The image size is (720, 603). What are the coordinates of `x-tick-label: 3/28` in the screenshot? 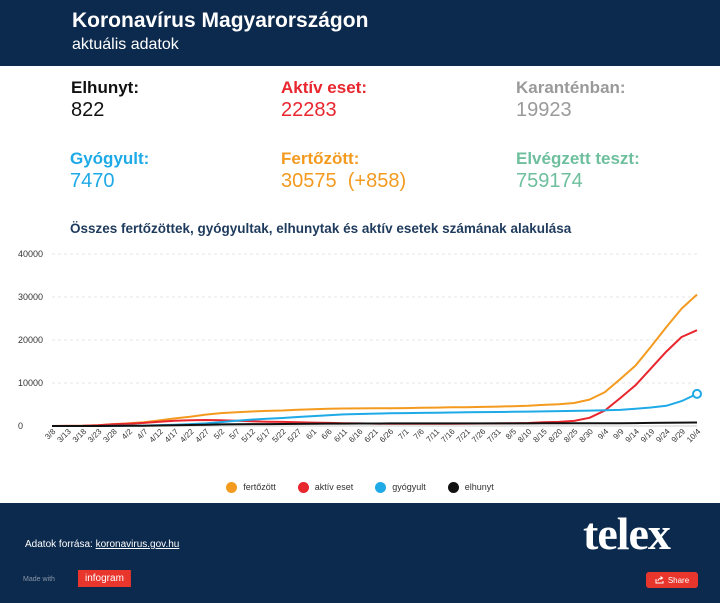 It's located at (110, 436).